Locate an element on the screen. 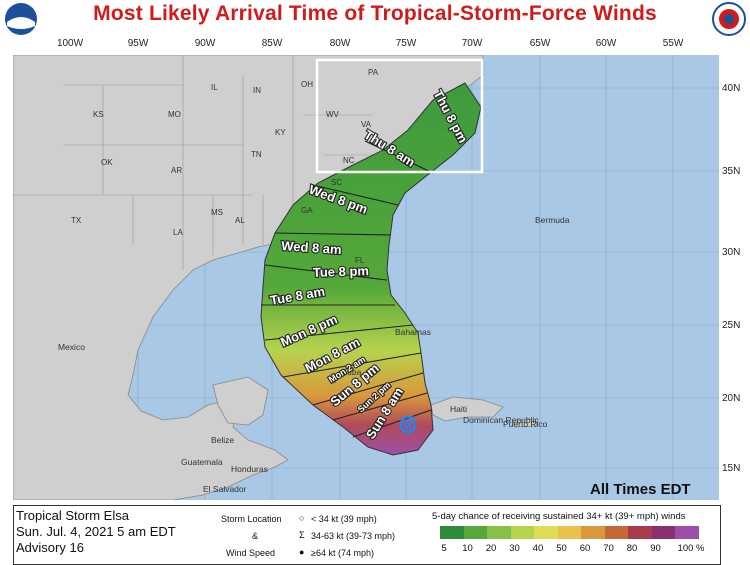 The height and width of the screenshot is (565, 750). latitude-label: 15N is located at coordinates (731, 468).